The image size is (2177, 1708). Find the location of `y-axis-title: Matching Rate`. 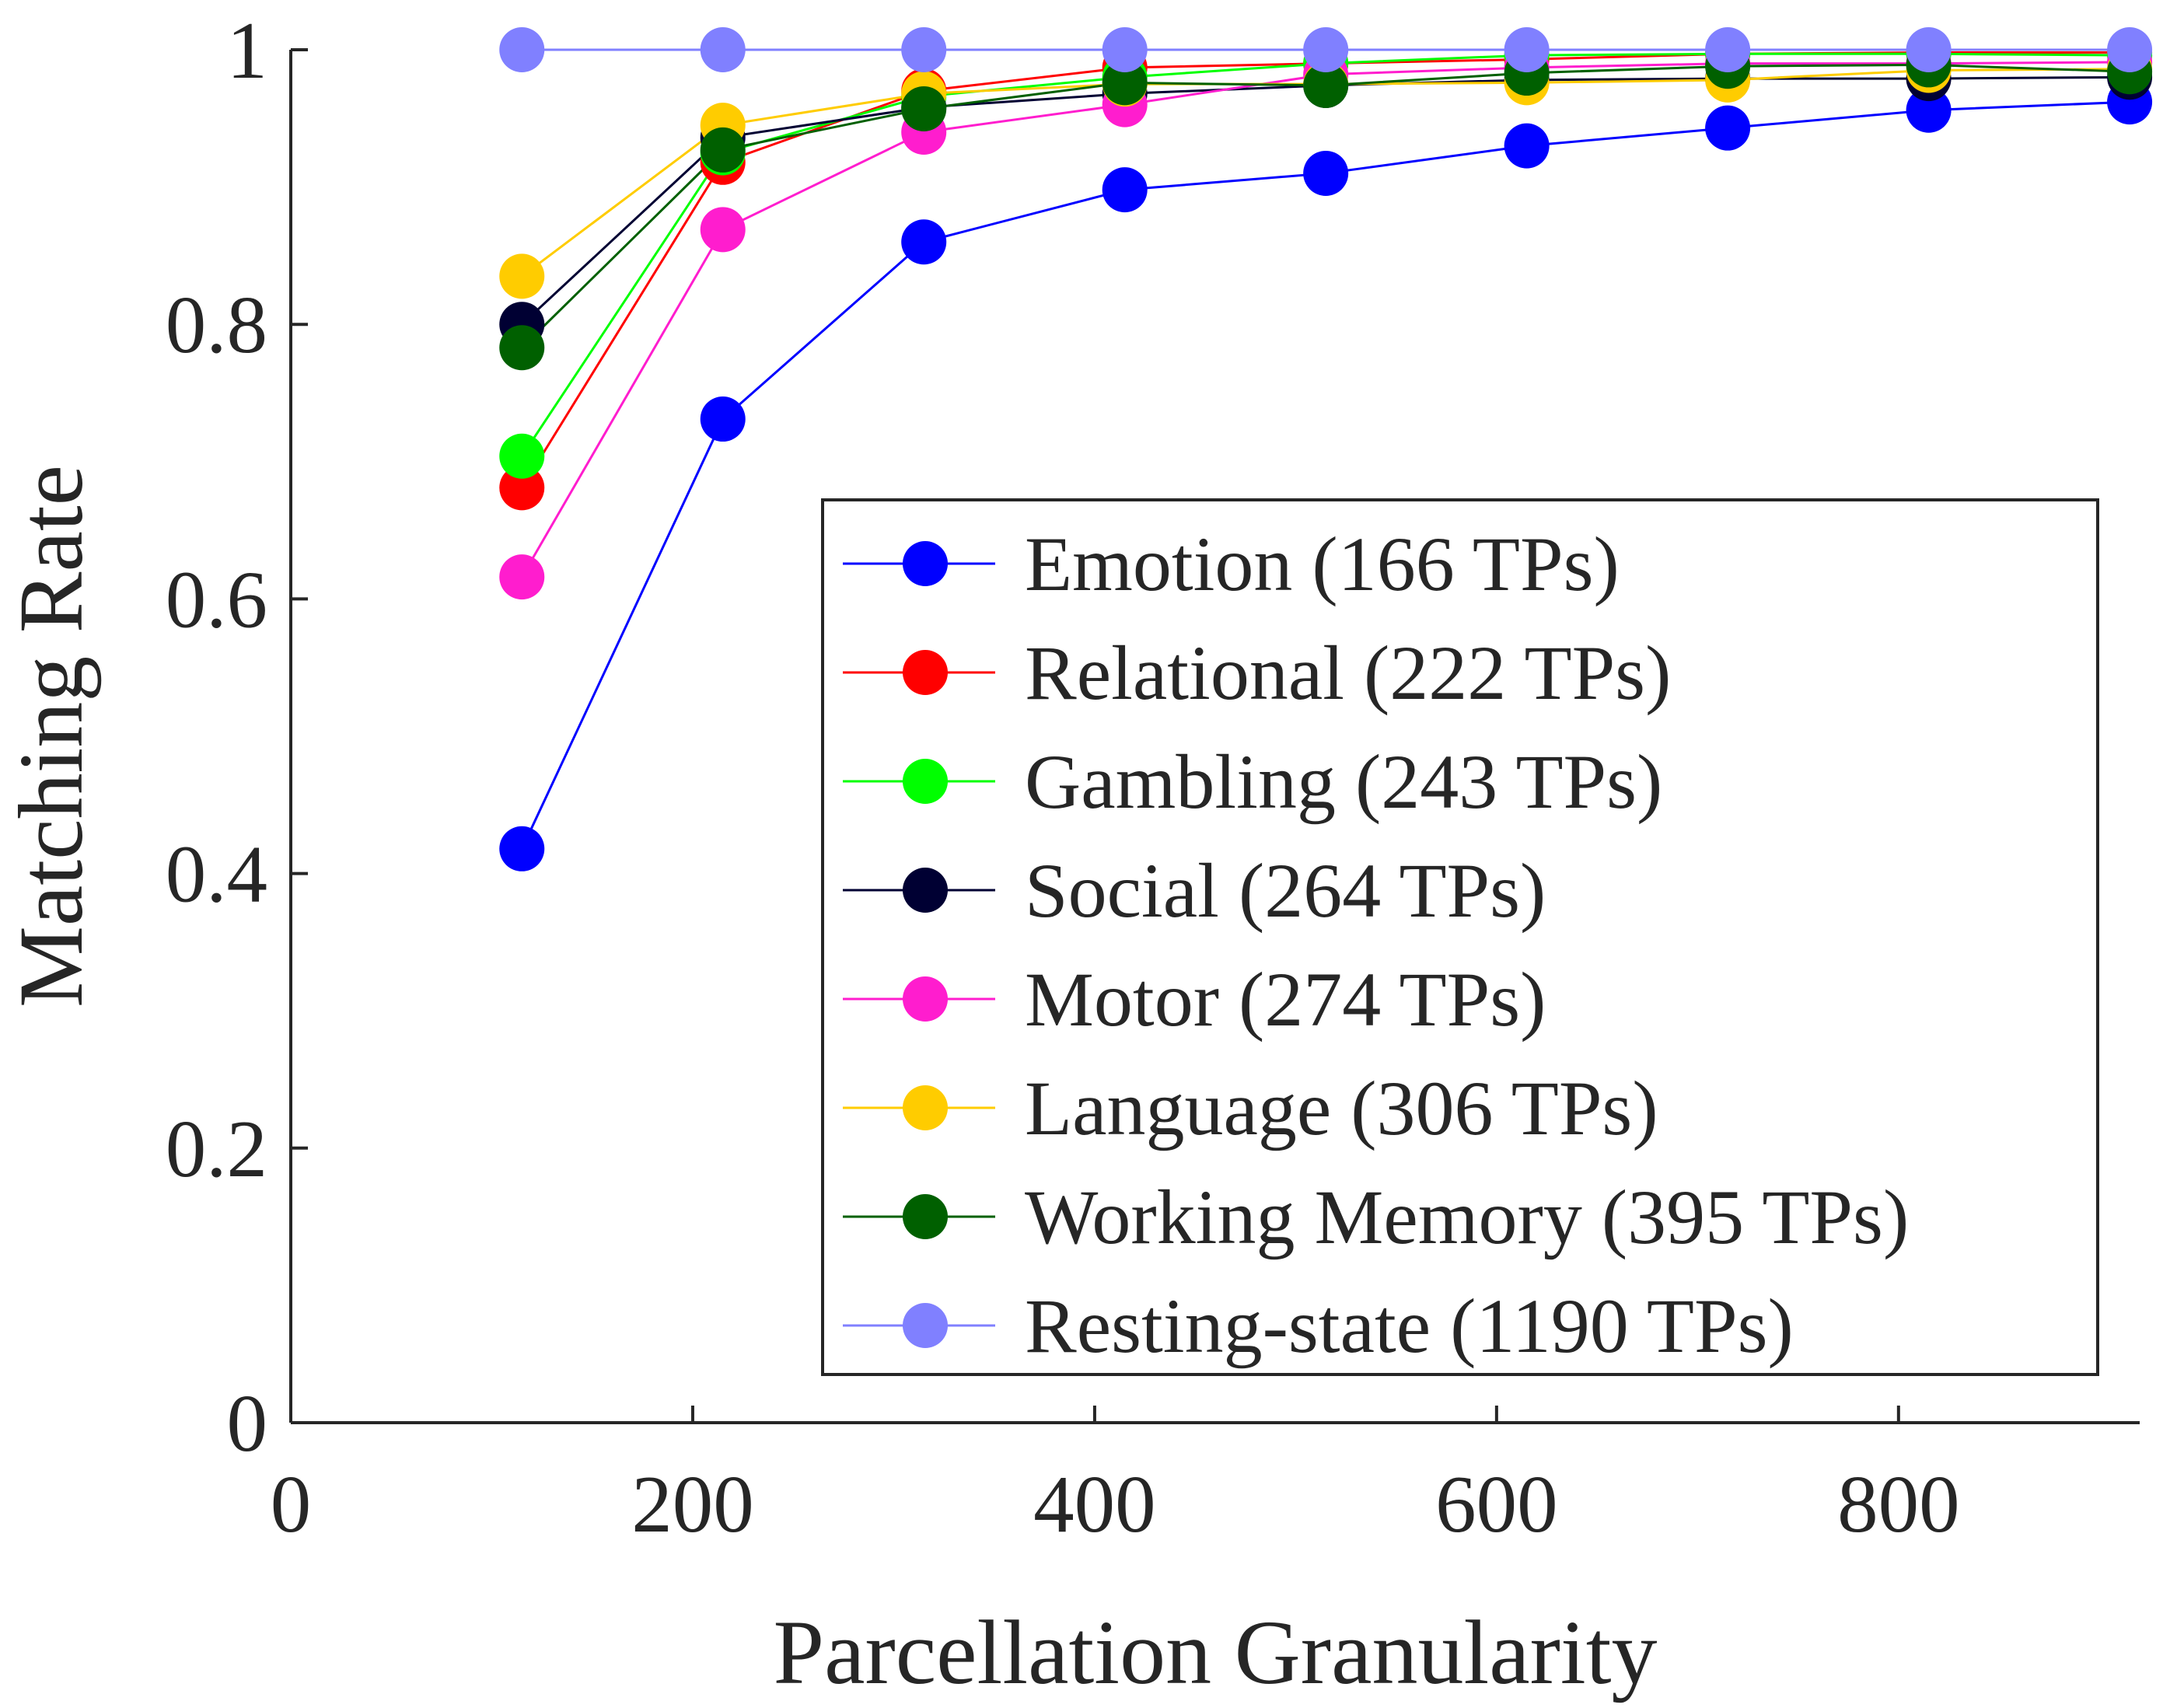

y-axis-title: Matching Rate is located at coordinates (51, 736).